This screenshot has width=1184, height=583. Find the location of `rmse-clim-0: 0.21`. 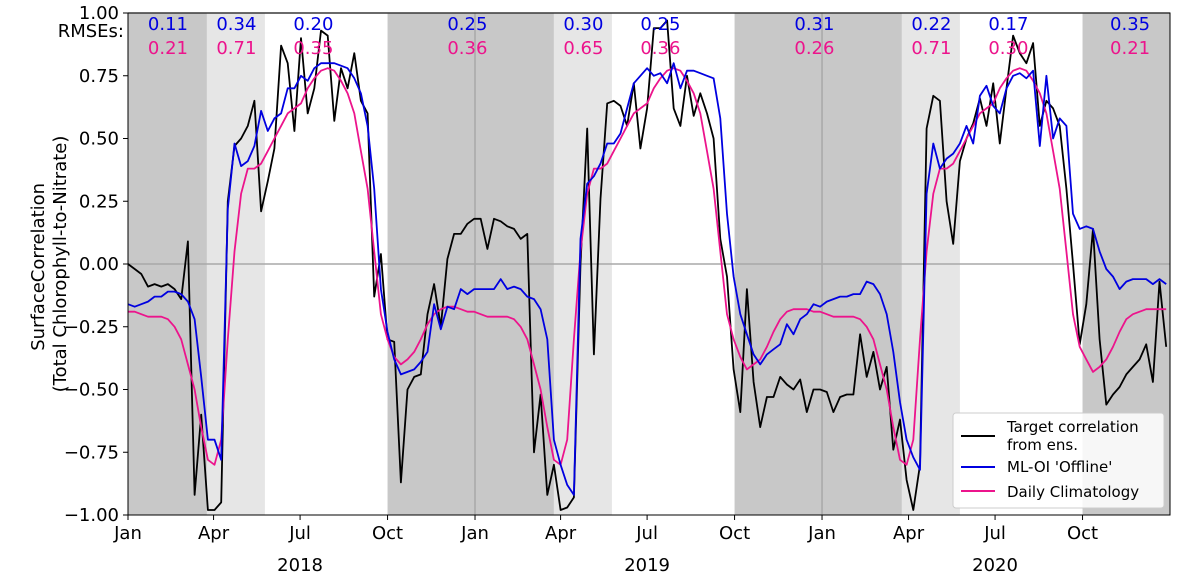

rmse-clim-0: 0.21 is located at coordinates (168, 48).